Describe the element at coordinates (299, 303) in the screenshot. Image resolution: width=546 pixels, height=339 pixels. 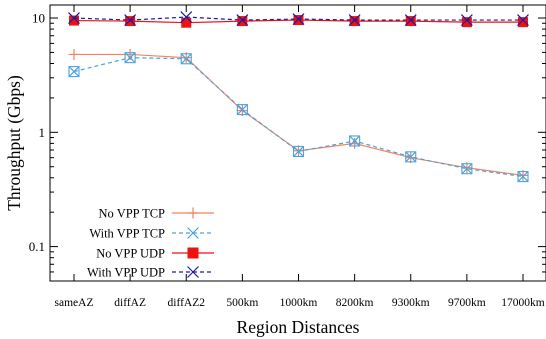
I see `x-tick-label: 1000km` at that location.